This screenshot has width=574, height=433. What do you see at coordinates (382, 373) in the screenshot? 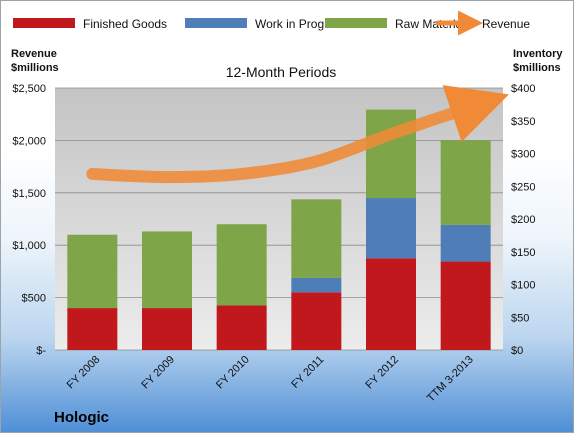
I see `x-tick-label: FY 2012` at bounding box center [382, 373].